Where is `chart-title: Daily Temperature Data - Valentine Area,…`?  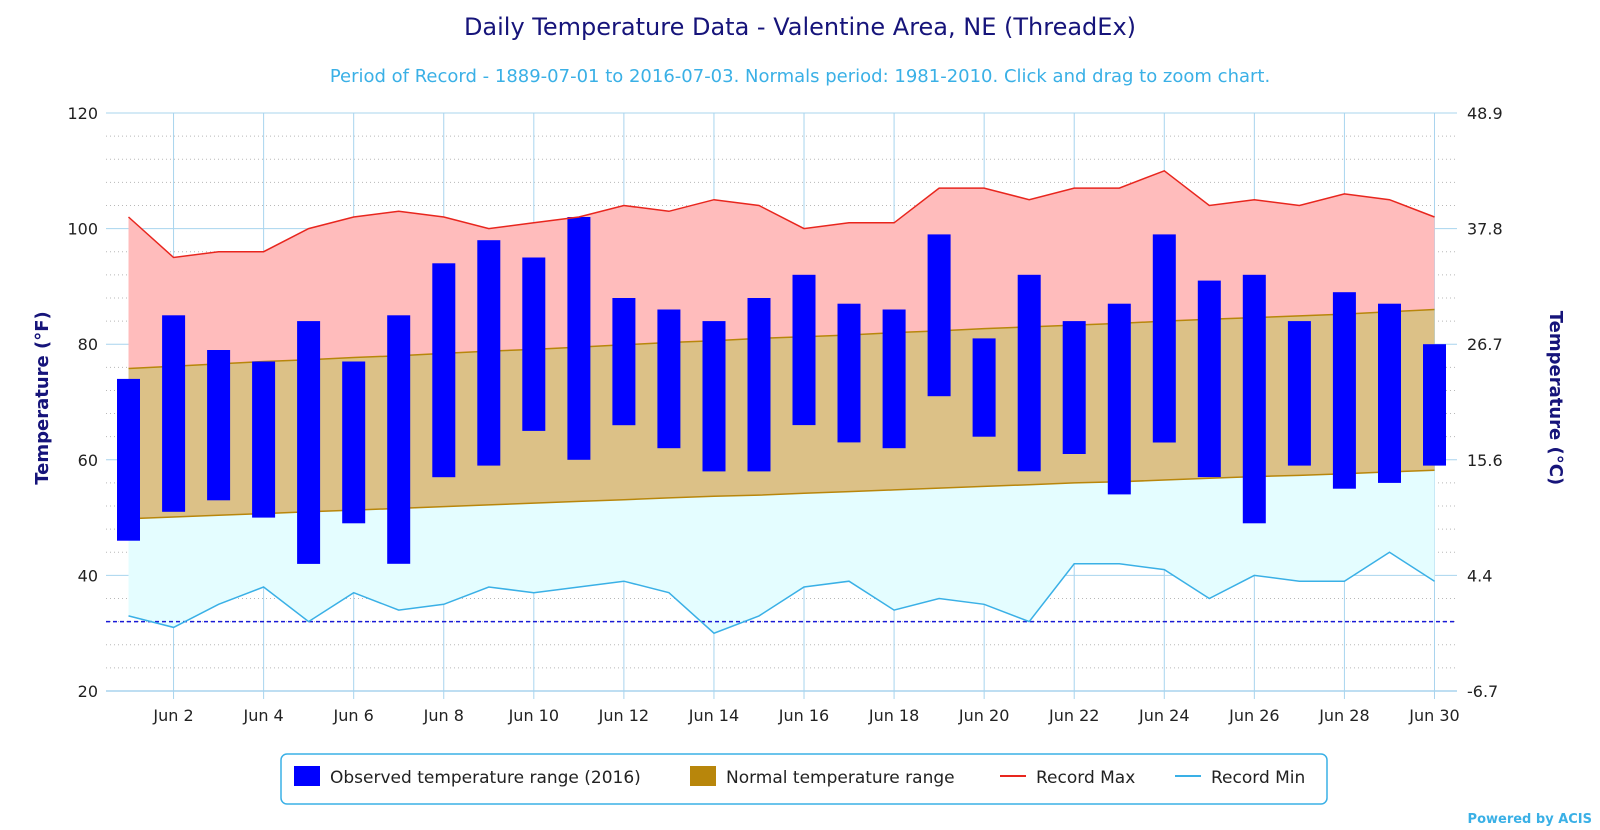
chart-title: Daily Temperature Data - Valentine Area,… is located at coordinates (800, 27).